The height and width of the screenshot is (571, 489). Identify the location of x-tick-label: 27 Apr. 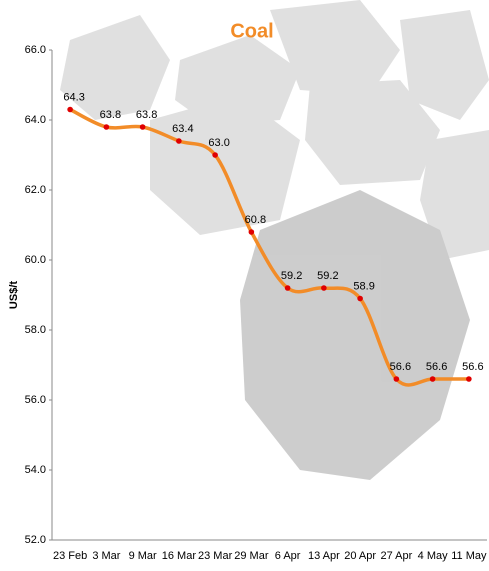
(396, 556).